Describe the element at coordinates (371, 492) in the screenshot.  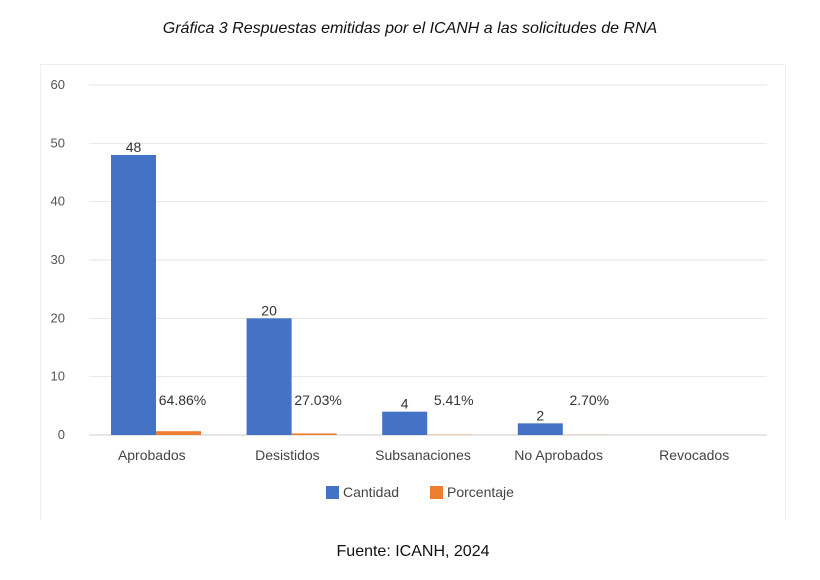
I see `legend-label-cantidad: Cantidad` at that location.